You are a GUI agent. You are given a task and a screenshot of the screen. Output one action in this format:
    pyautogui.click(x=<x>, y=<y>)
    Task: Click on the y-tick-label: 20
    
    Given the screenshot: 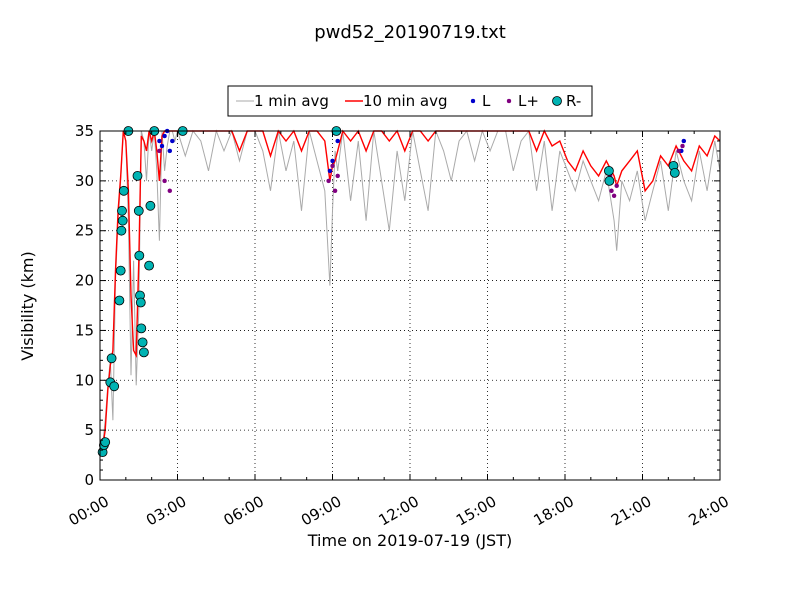 What is the action you would take?
    pyautogui.click(x=84, y=281)
    